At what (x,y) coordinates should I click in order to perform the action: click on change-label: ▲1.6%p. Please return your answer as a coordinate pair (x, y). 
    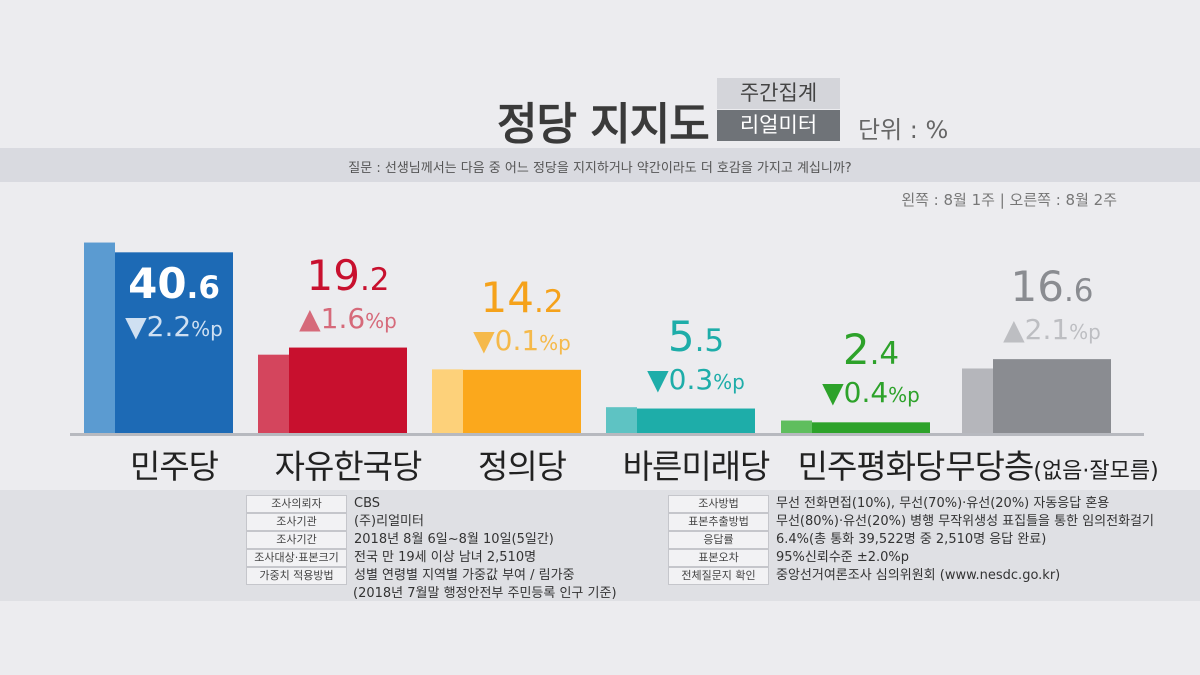
    Looking at the image, I should click on (348, 320).